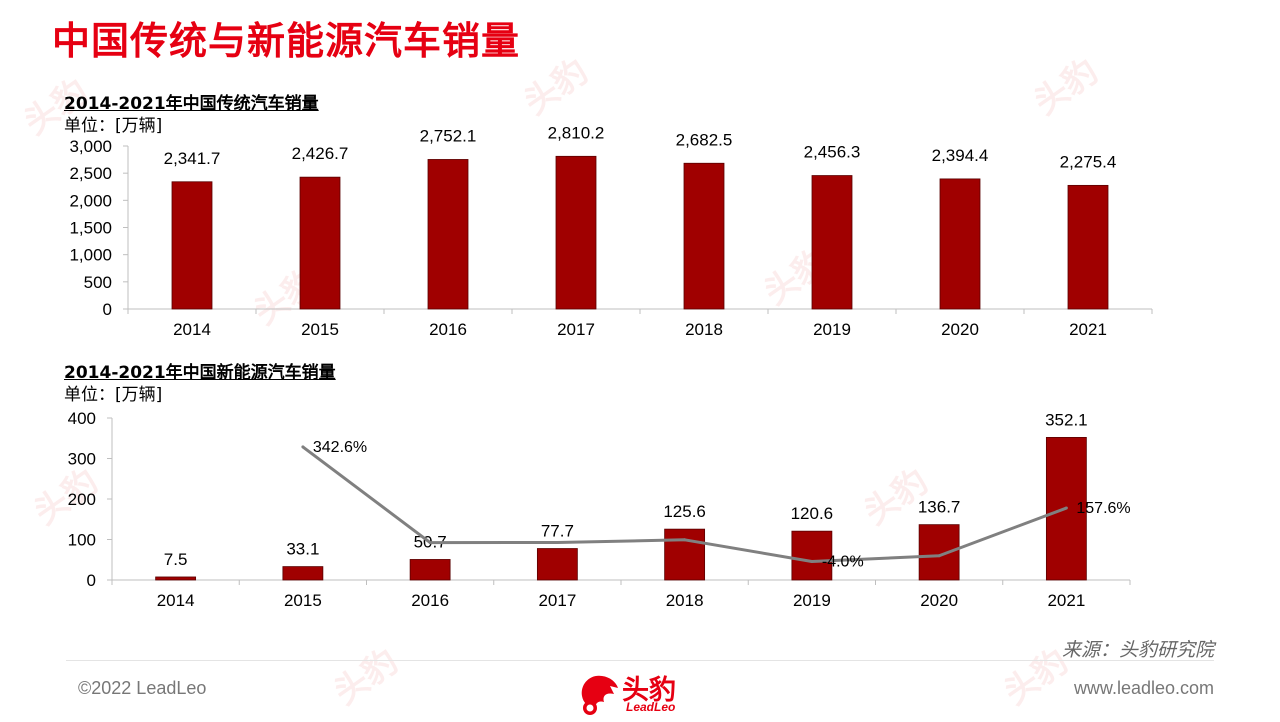 This screenshot has height=722, width=1280. What do you see at coordinates (1088, 161) in the screenshot?
I see `traditional-bar-value-label: 2,275.4` at bounding box center [1088, 161].